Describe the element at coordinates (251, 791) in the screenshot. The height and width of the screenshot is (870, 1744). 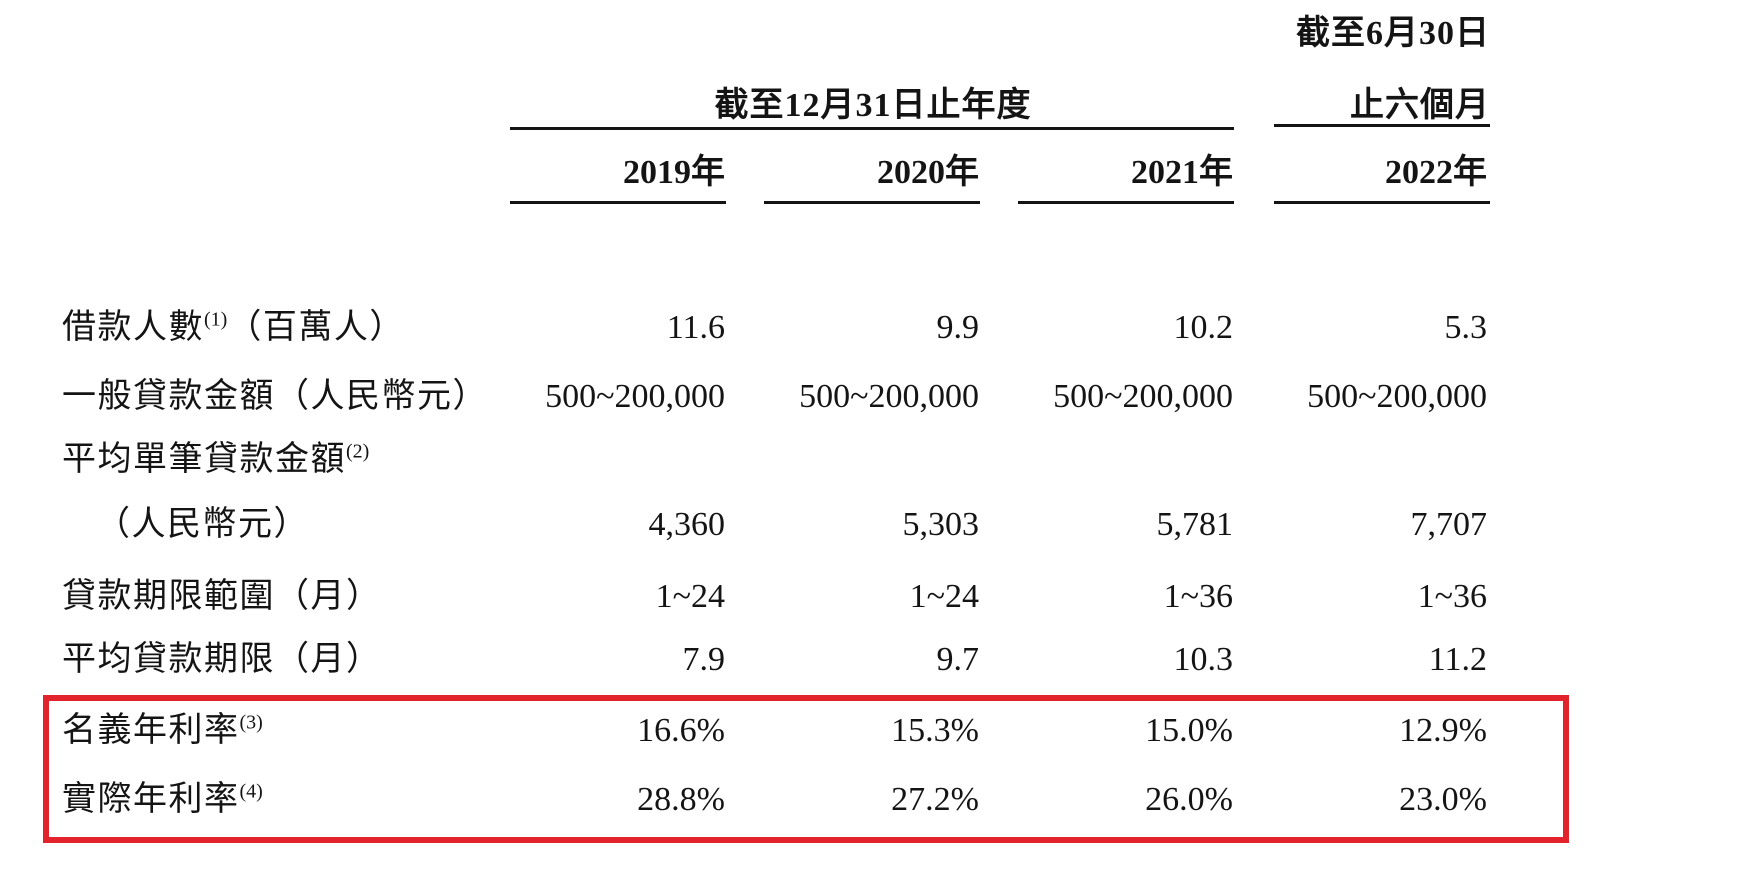
I see `footnote-marker: (4)` at that location.